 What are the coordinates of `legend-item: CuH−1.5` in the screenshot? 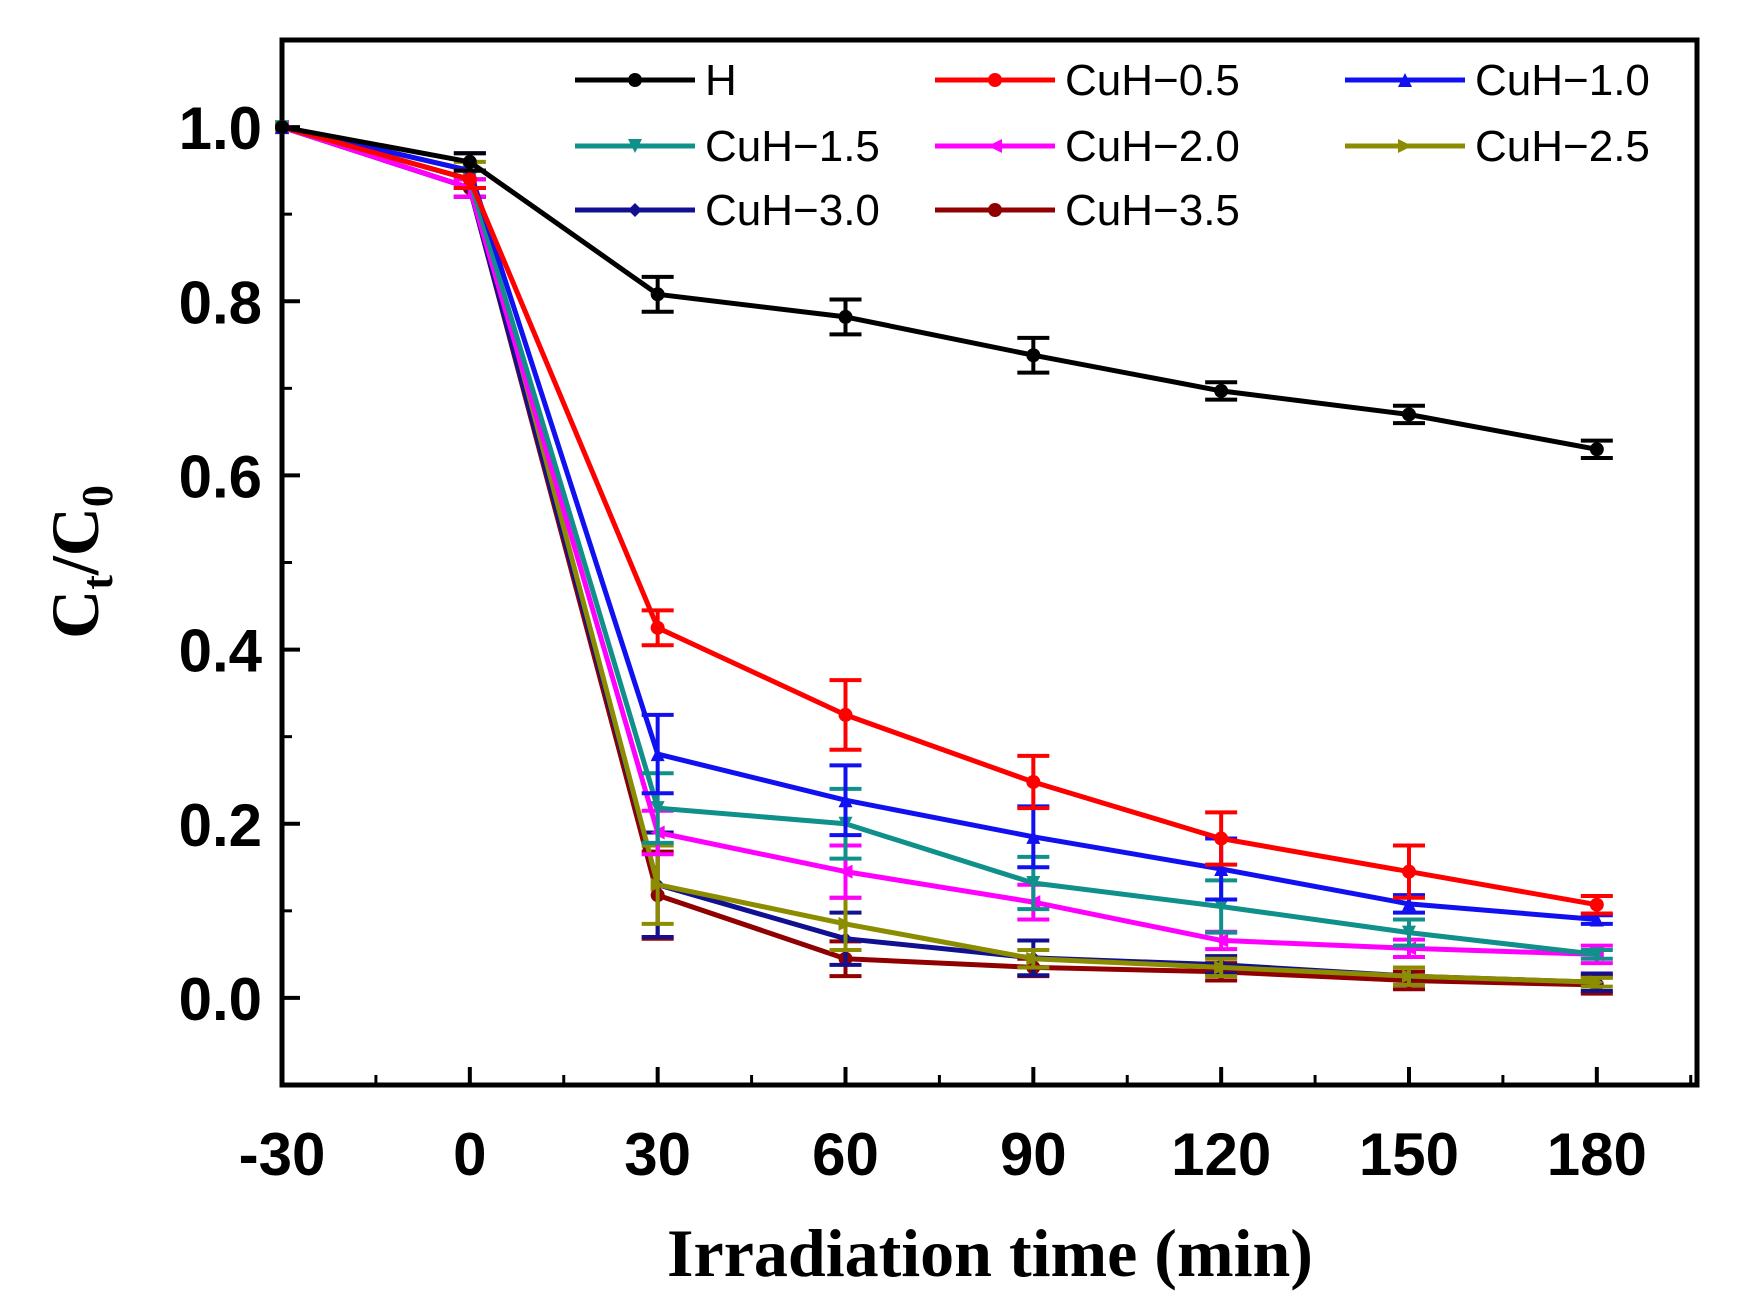 It's located at (727, 146).